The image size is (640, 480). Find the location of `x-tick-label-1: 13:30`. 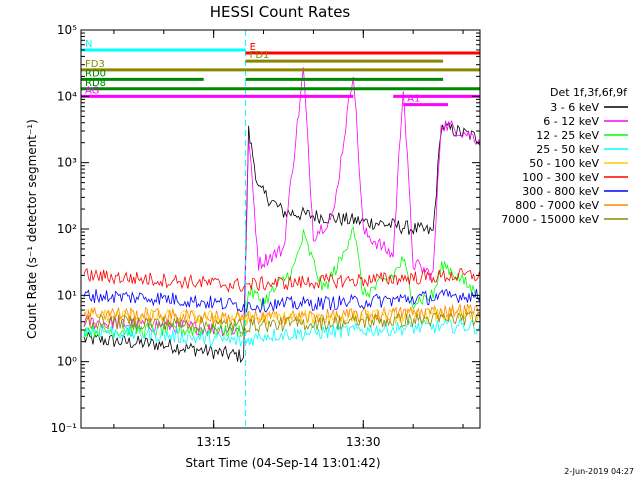

x-tick-label-1: 13:30 is located at coordinates (363, 442).